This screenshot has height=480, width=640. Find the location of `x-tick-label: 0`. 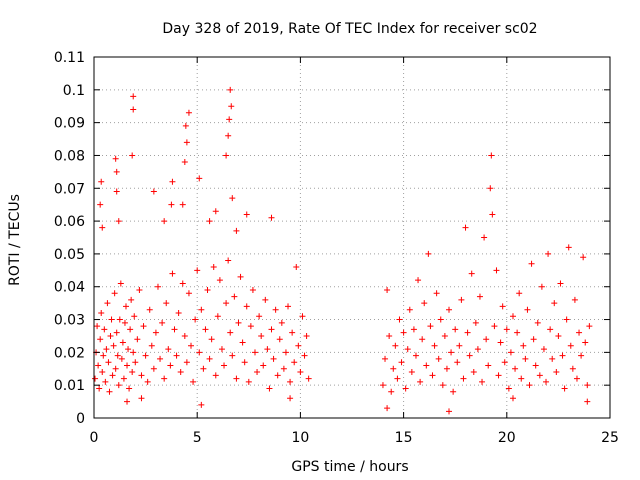

x-tick-label: 0 is located at coordinates (94, 438).